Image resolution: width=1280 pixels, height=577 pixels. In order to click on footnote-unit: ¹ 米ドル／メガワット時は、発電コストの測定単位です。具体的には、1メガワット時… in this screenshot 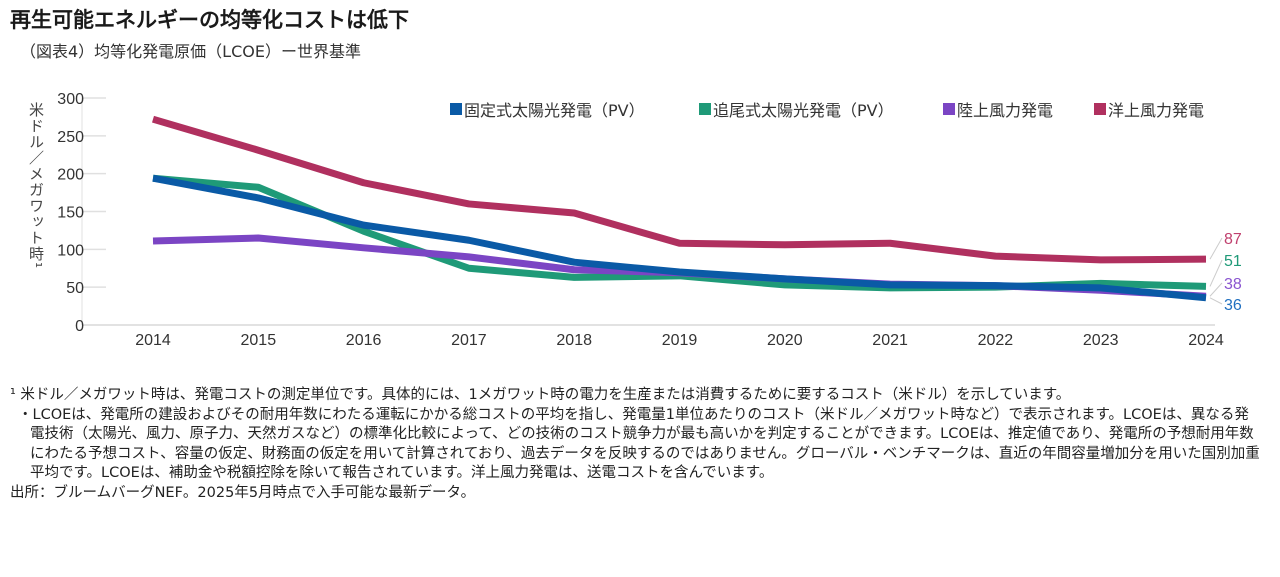, I will do `click(540, 395)`.